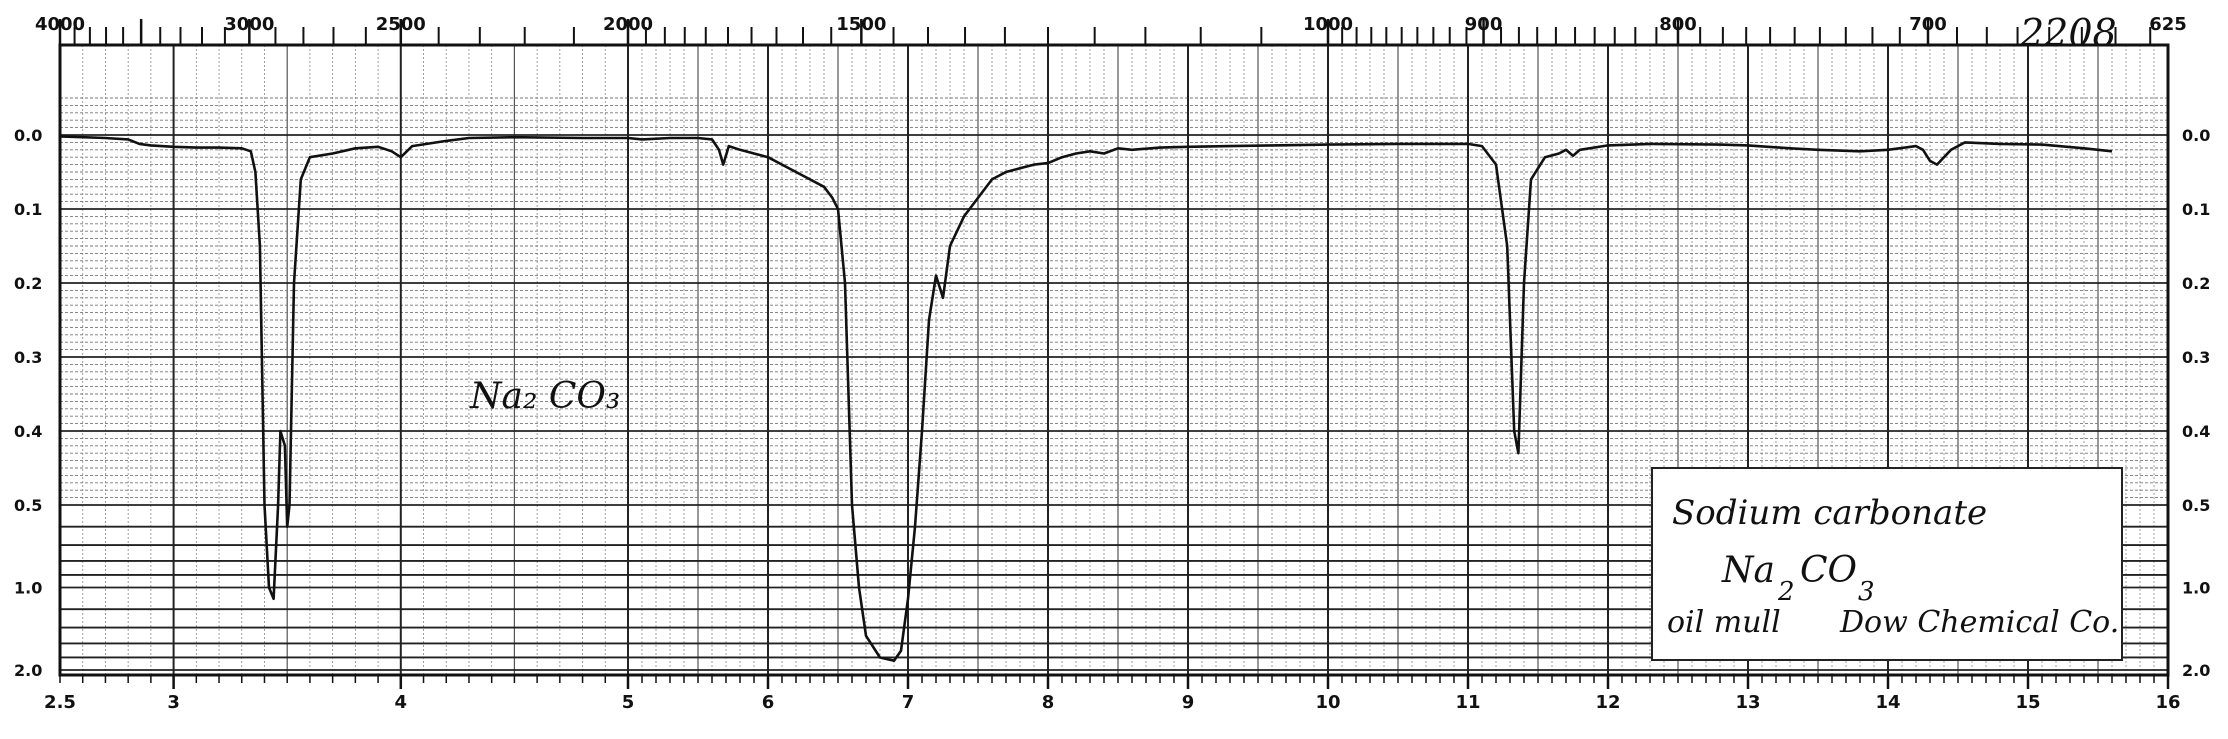  Describe the element at coordinates (1111, 29) in the screenshot. I see `top-wavenumber-scale: 4000 3000 2500 2000 1500 1000 900 800 700 625` at that location.